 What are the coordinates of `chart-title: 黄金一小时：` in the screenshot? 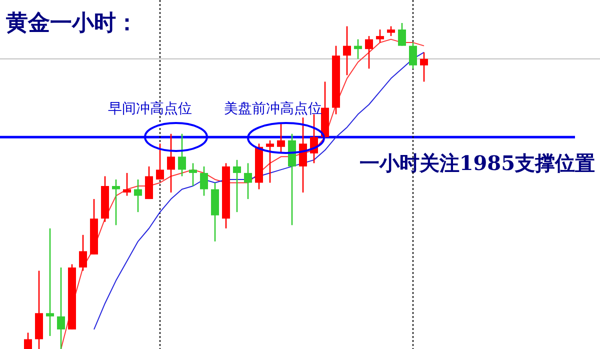 It's located at (71, 23).